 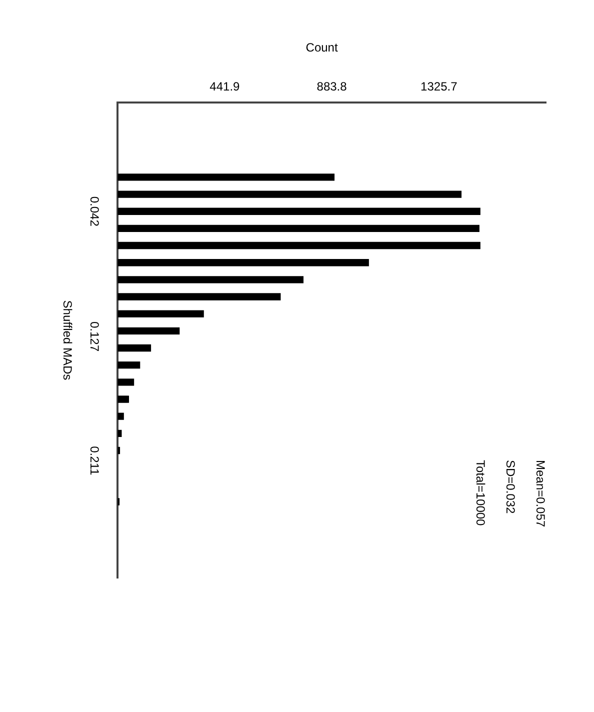 What do you see at coordinates (511, 487) in the screenshot?
I see `annotation: SD=0.032` at bounding box center [511, 487].